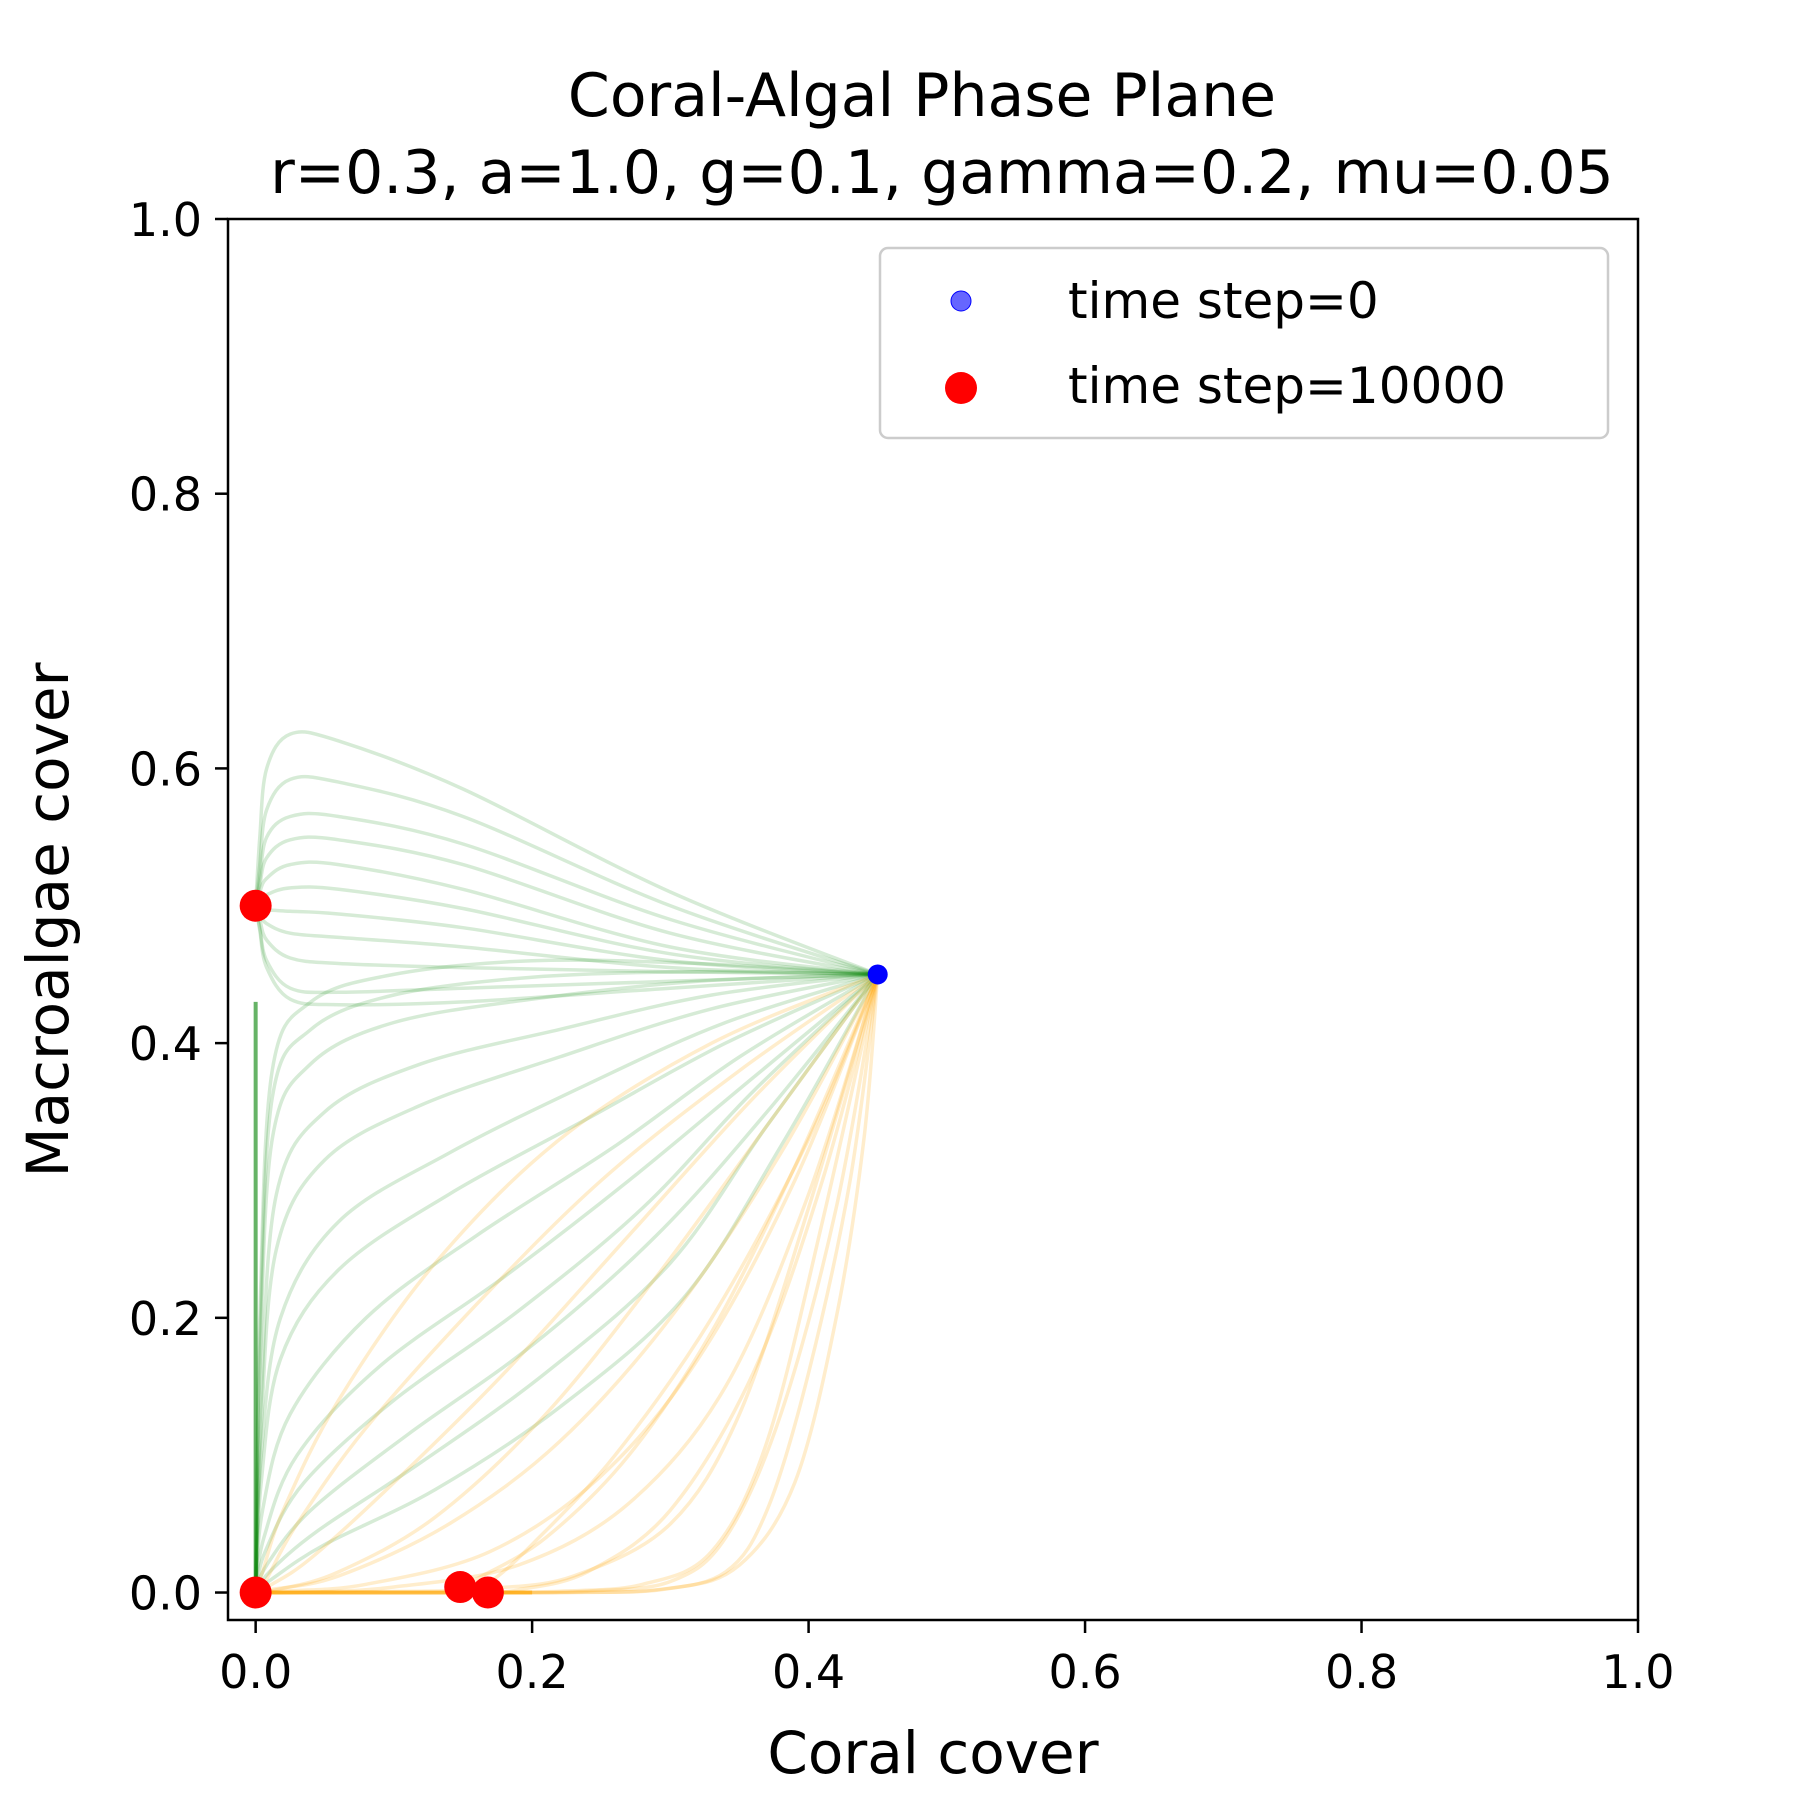 Image resolution: width=1800 pixels, height=1800 pixels. I want to click on x-tick-label: 1.0, so click(1637, 1672).